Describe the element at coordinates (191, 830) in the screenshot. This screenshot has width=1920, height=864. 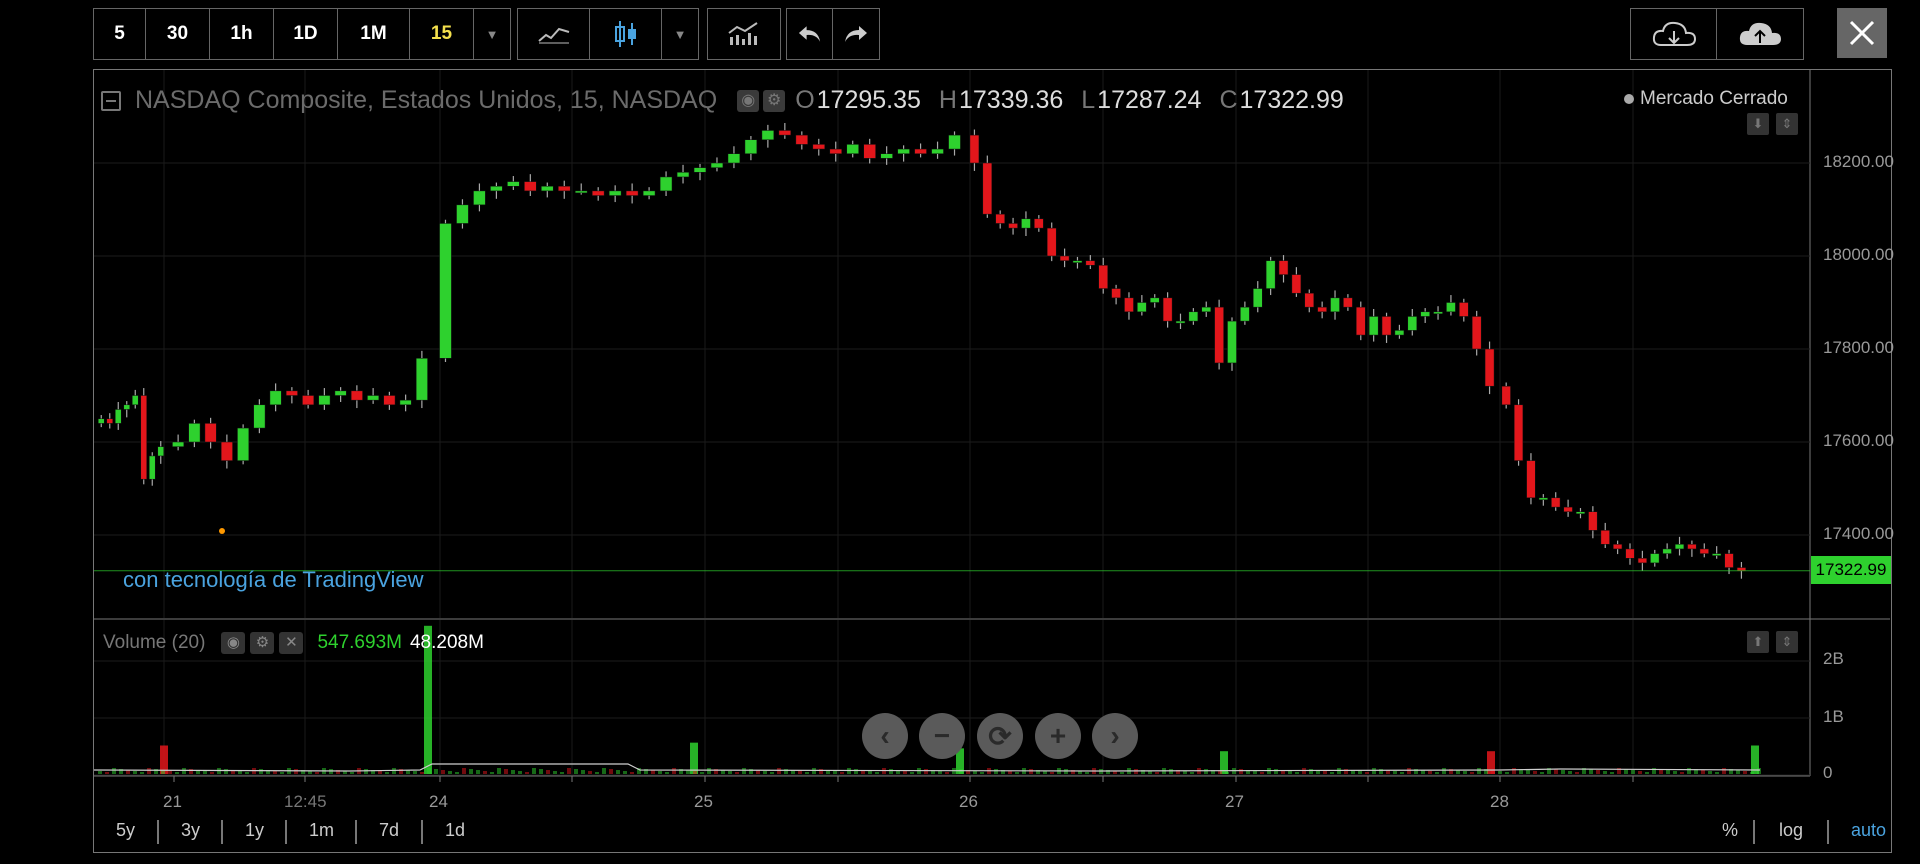
I see `range-3y: 3y` at that location.